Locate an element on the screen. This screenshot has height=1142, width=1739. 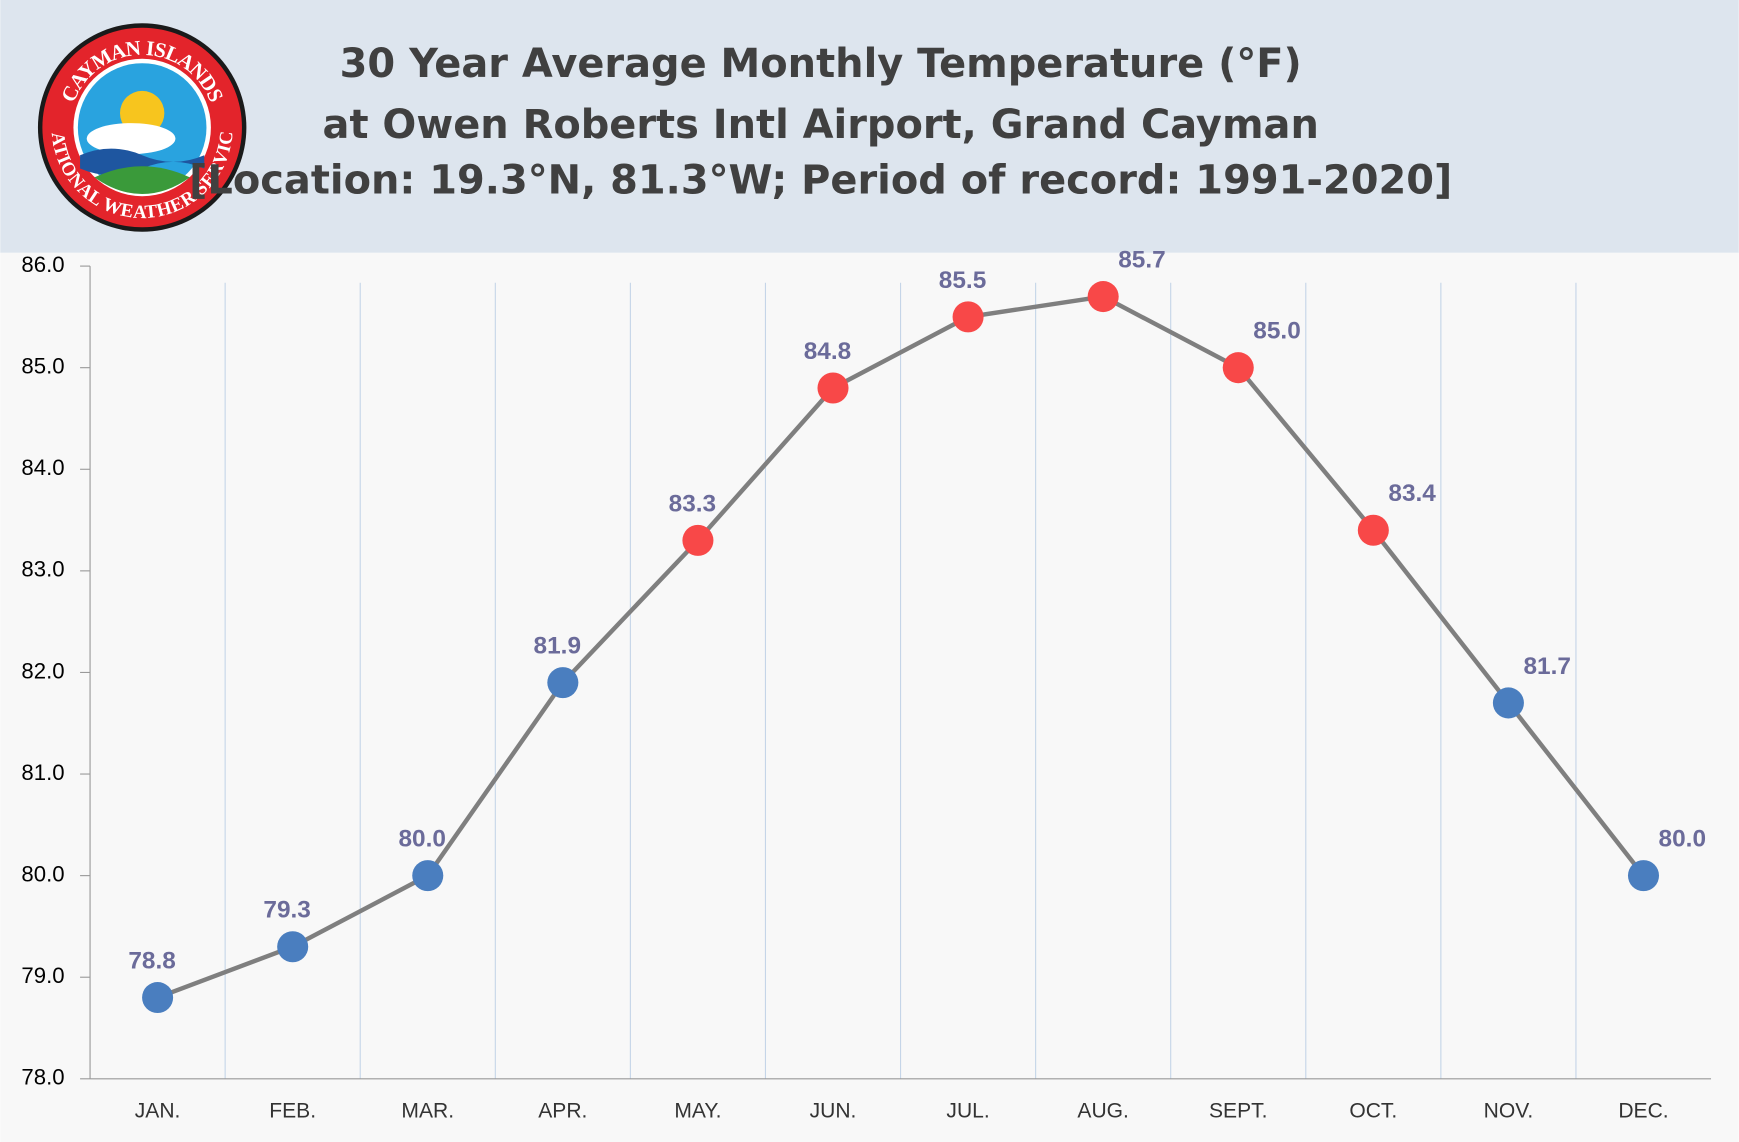
chart-title: 30 Year Average Monthly Temperature (°F) is located at coordinates (821, 64).